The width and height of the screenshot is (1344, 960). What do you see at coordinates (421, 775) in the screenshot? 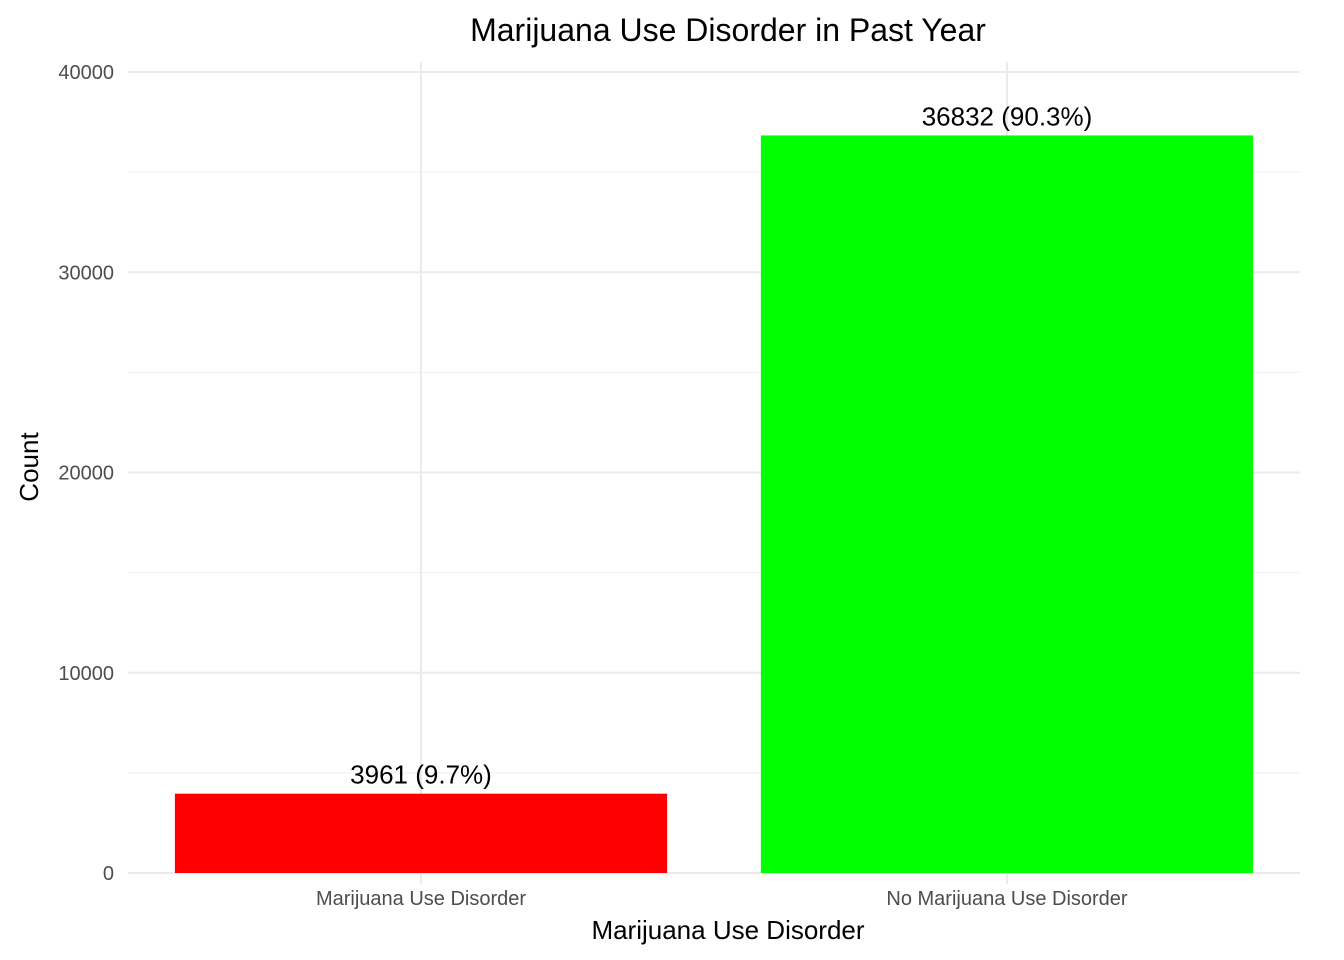
I see `bar-data-label: 3961 (9.7%)` at bounding box center [421, 775].